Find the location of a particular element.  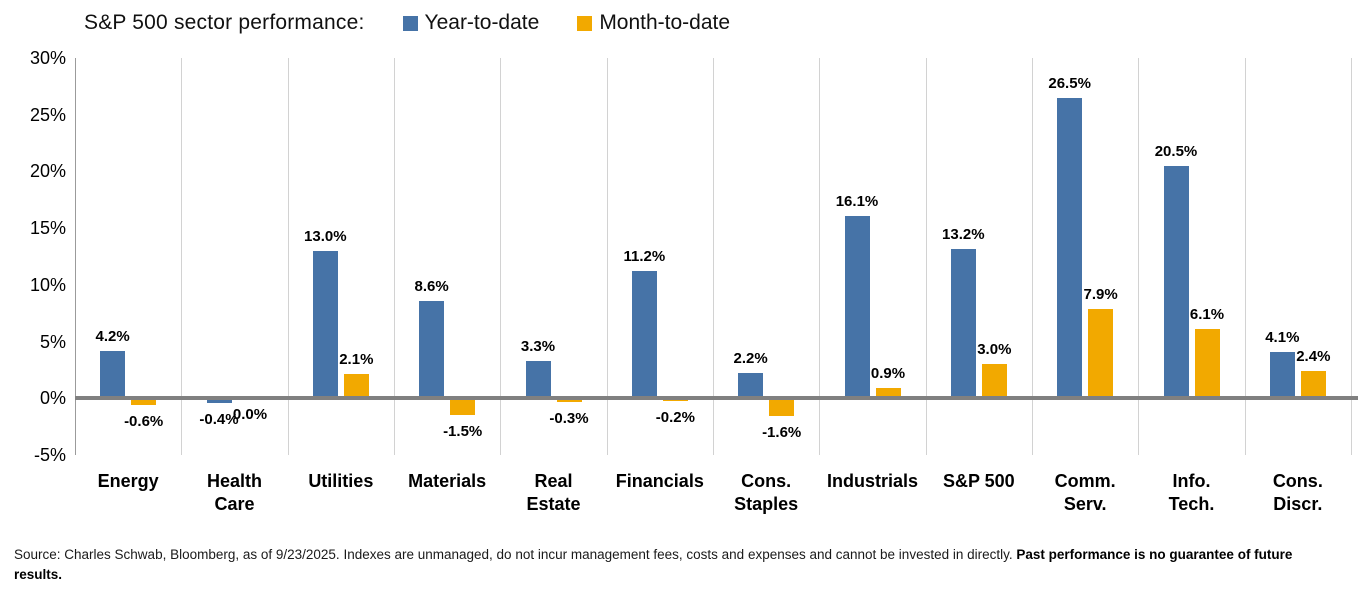

x-axis-label-cons-discr: Cons. Discr. is located at coordinates (1297, 493).